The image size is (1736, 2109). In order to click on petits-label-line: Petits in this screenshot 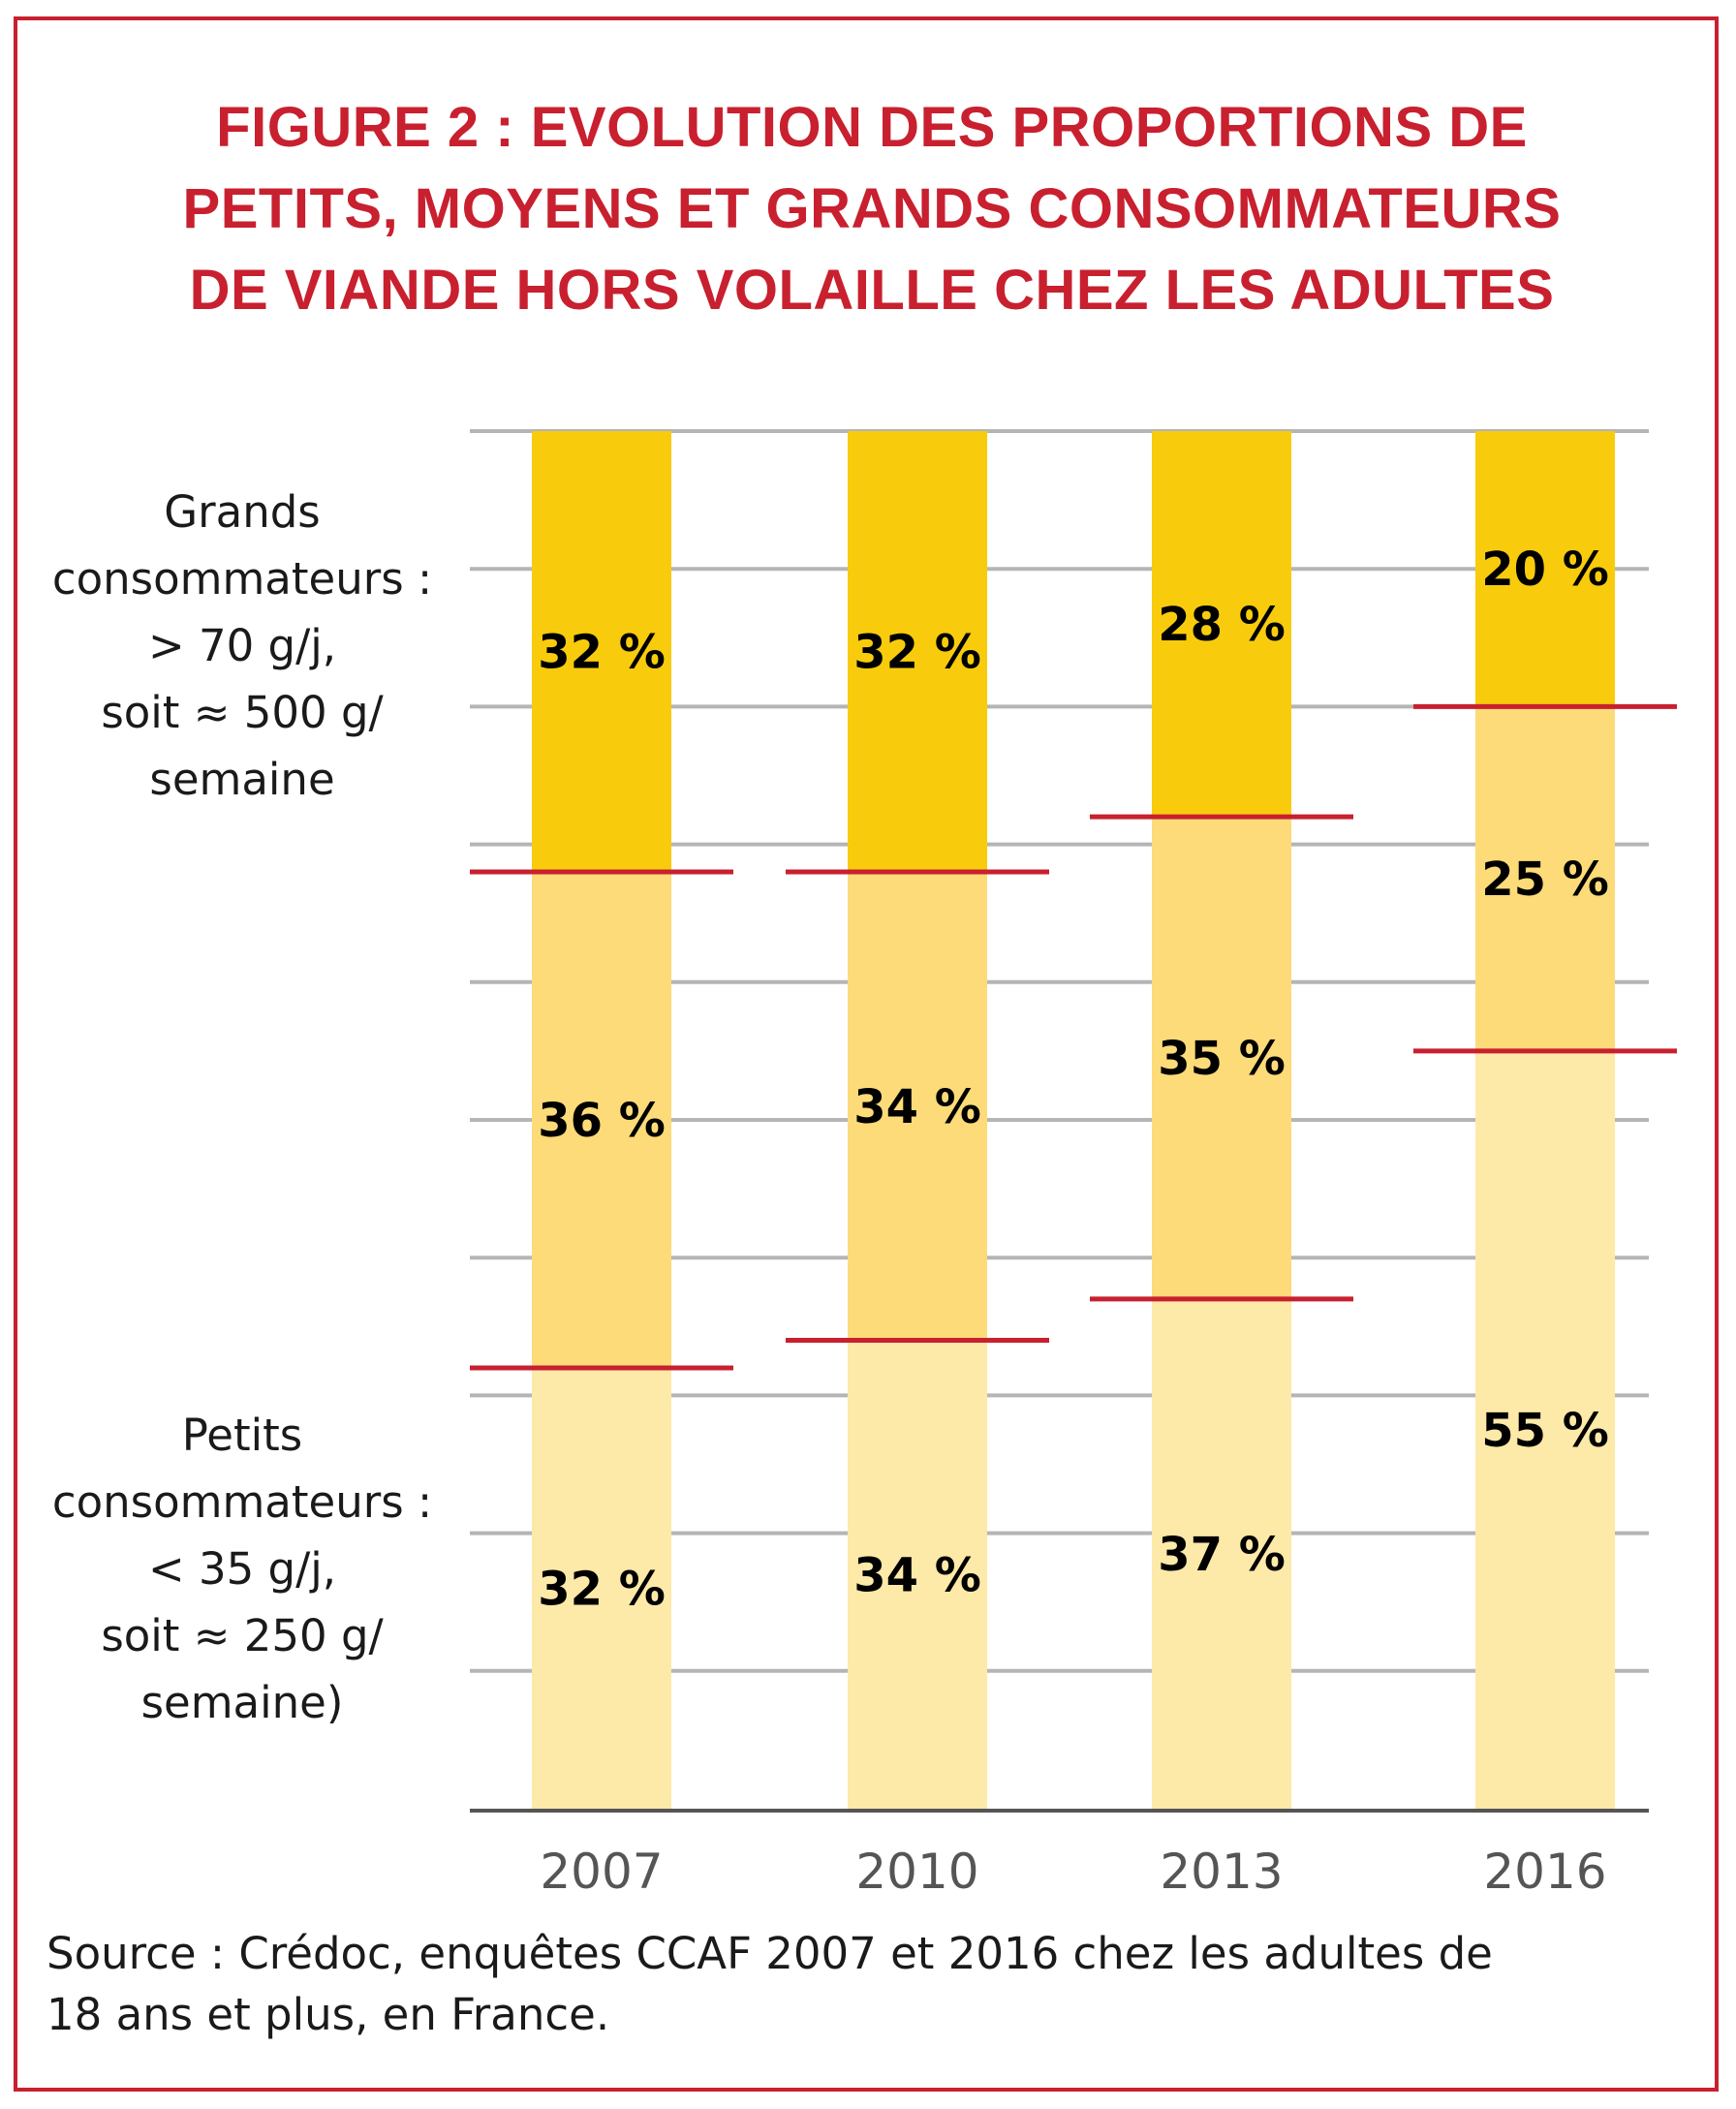, I will do `click(242, 1435)`.